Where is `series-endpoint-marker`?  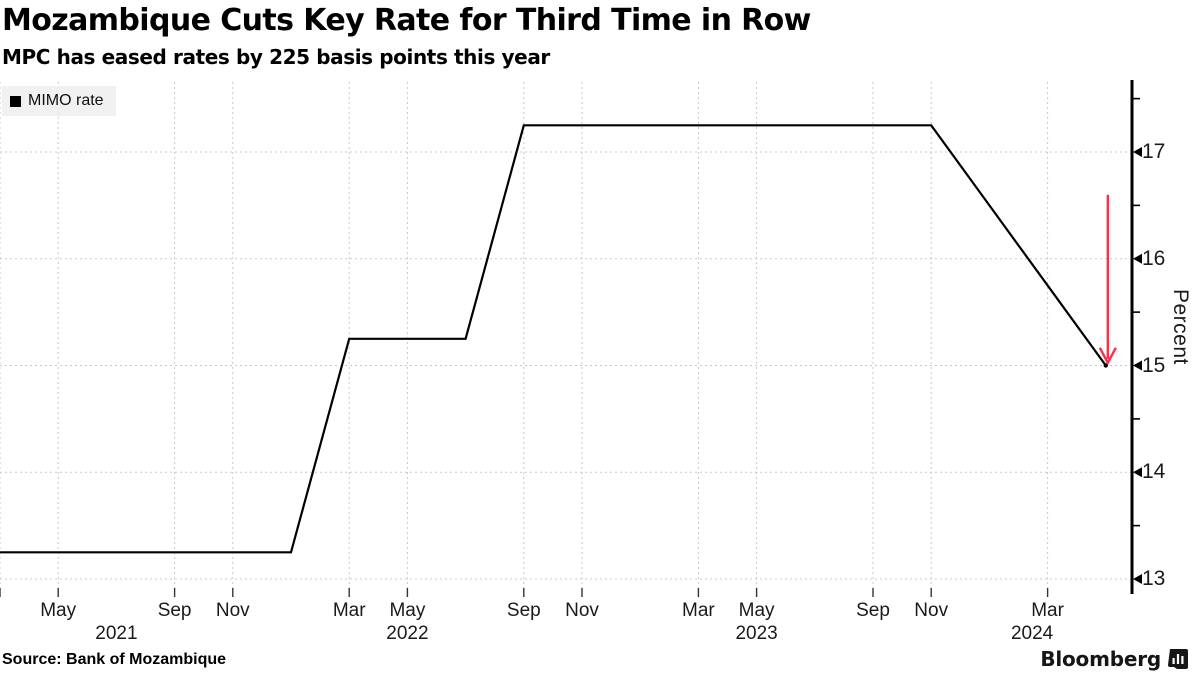 series-endpoint-marker is located at coordinates (1106, 365).